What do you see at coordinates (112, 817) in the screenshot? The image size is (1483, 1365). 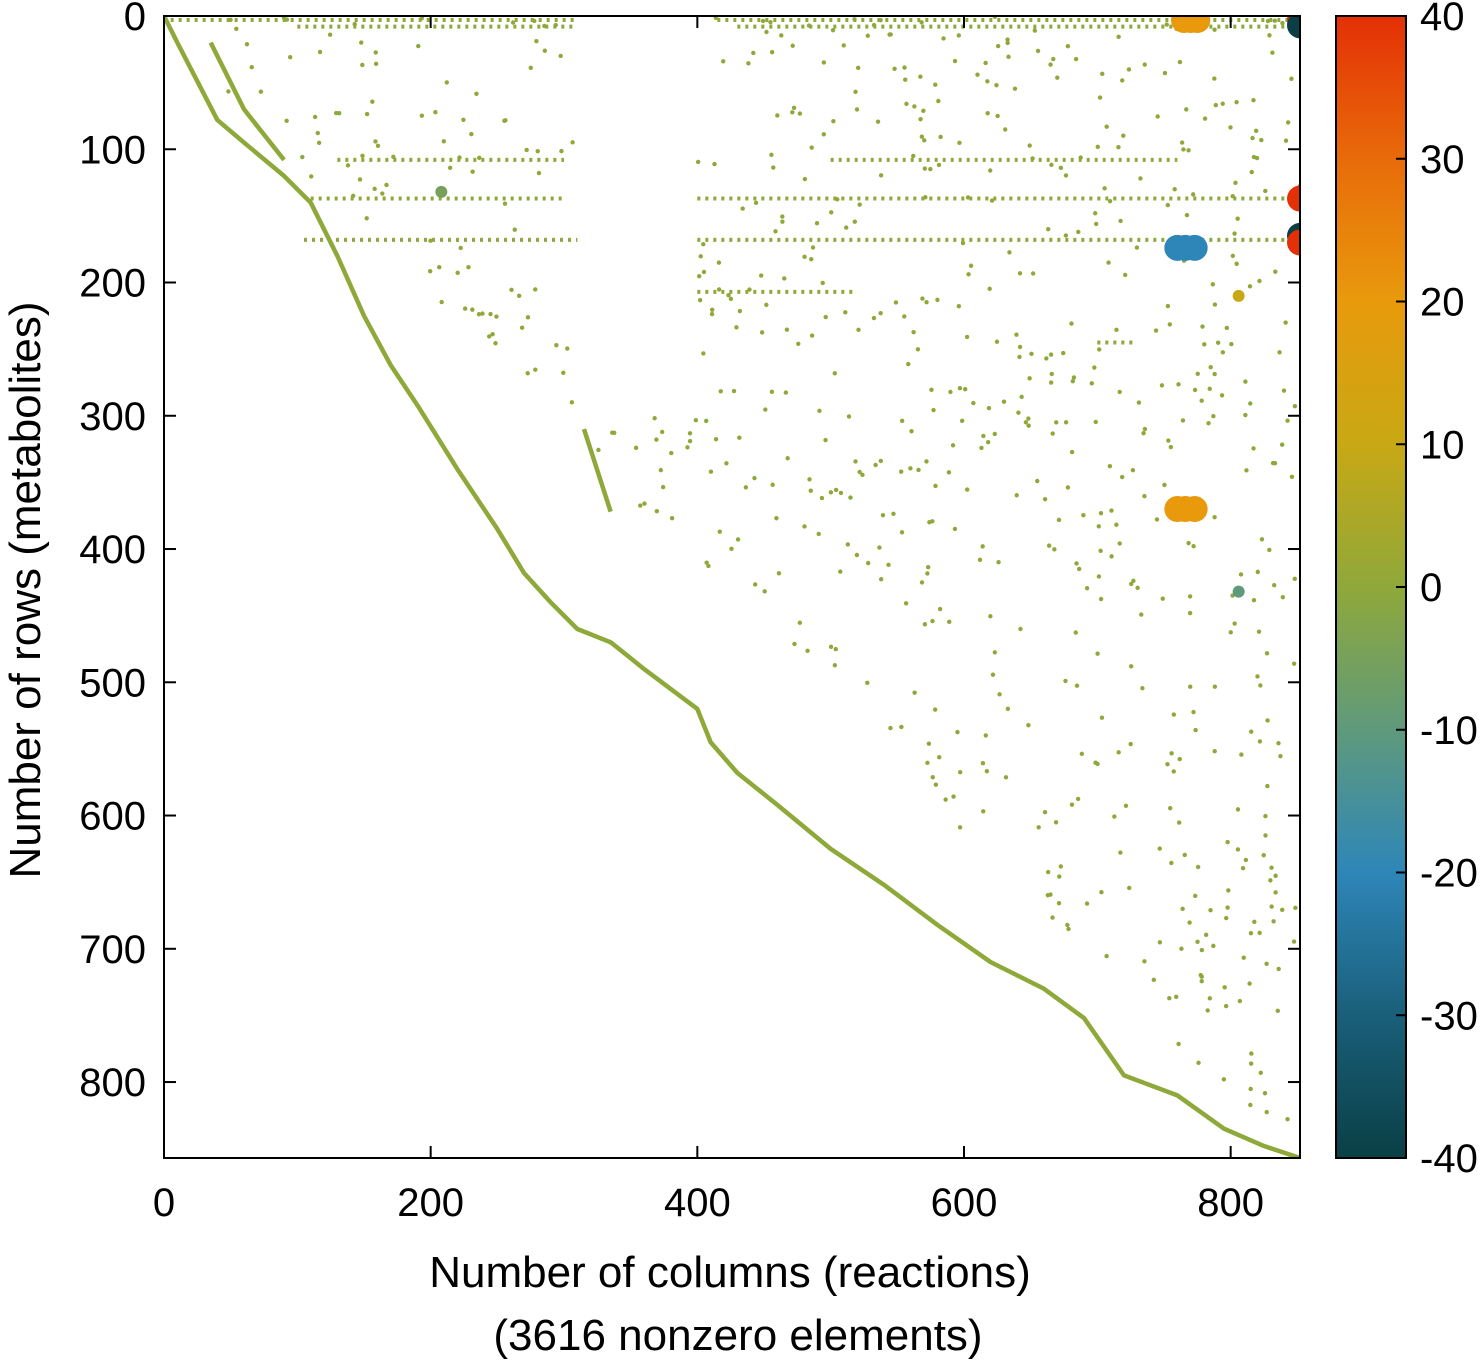 I see `y-tick-label: 600` at bounding box center [112, 817].